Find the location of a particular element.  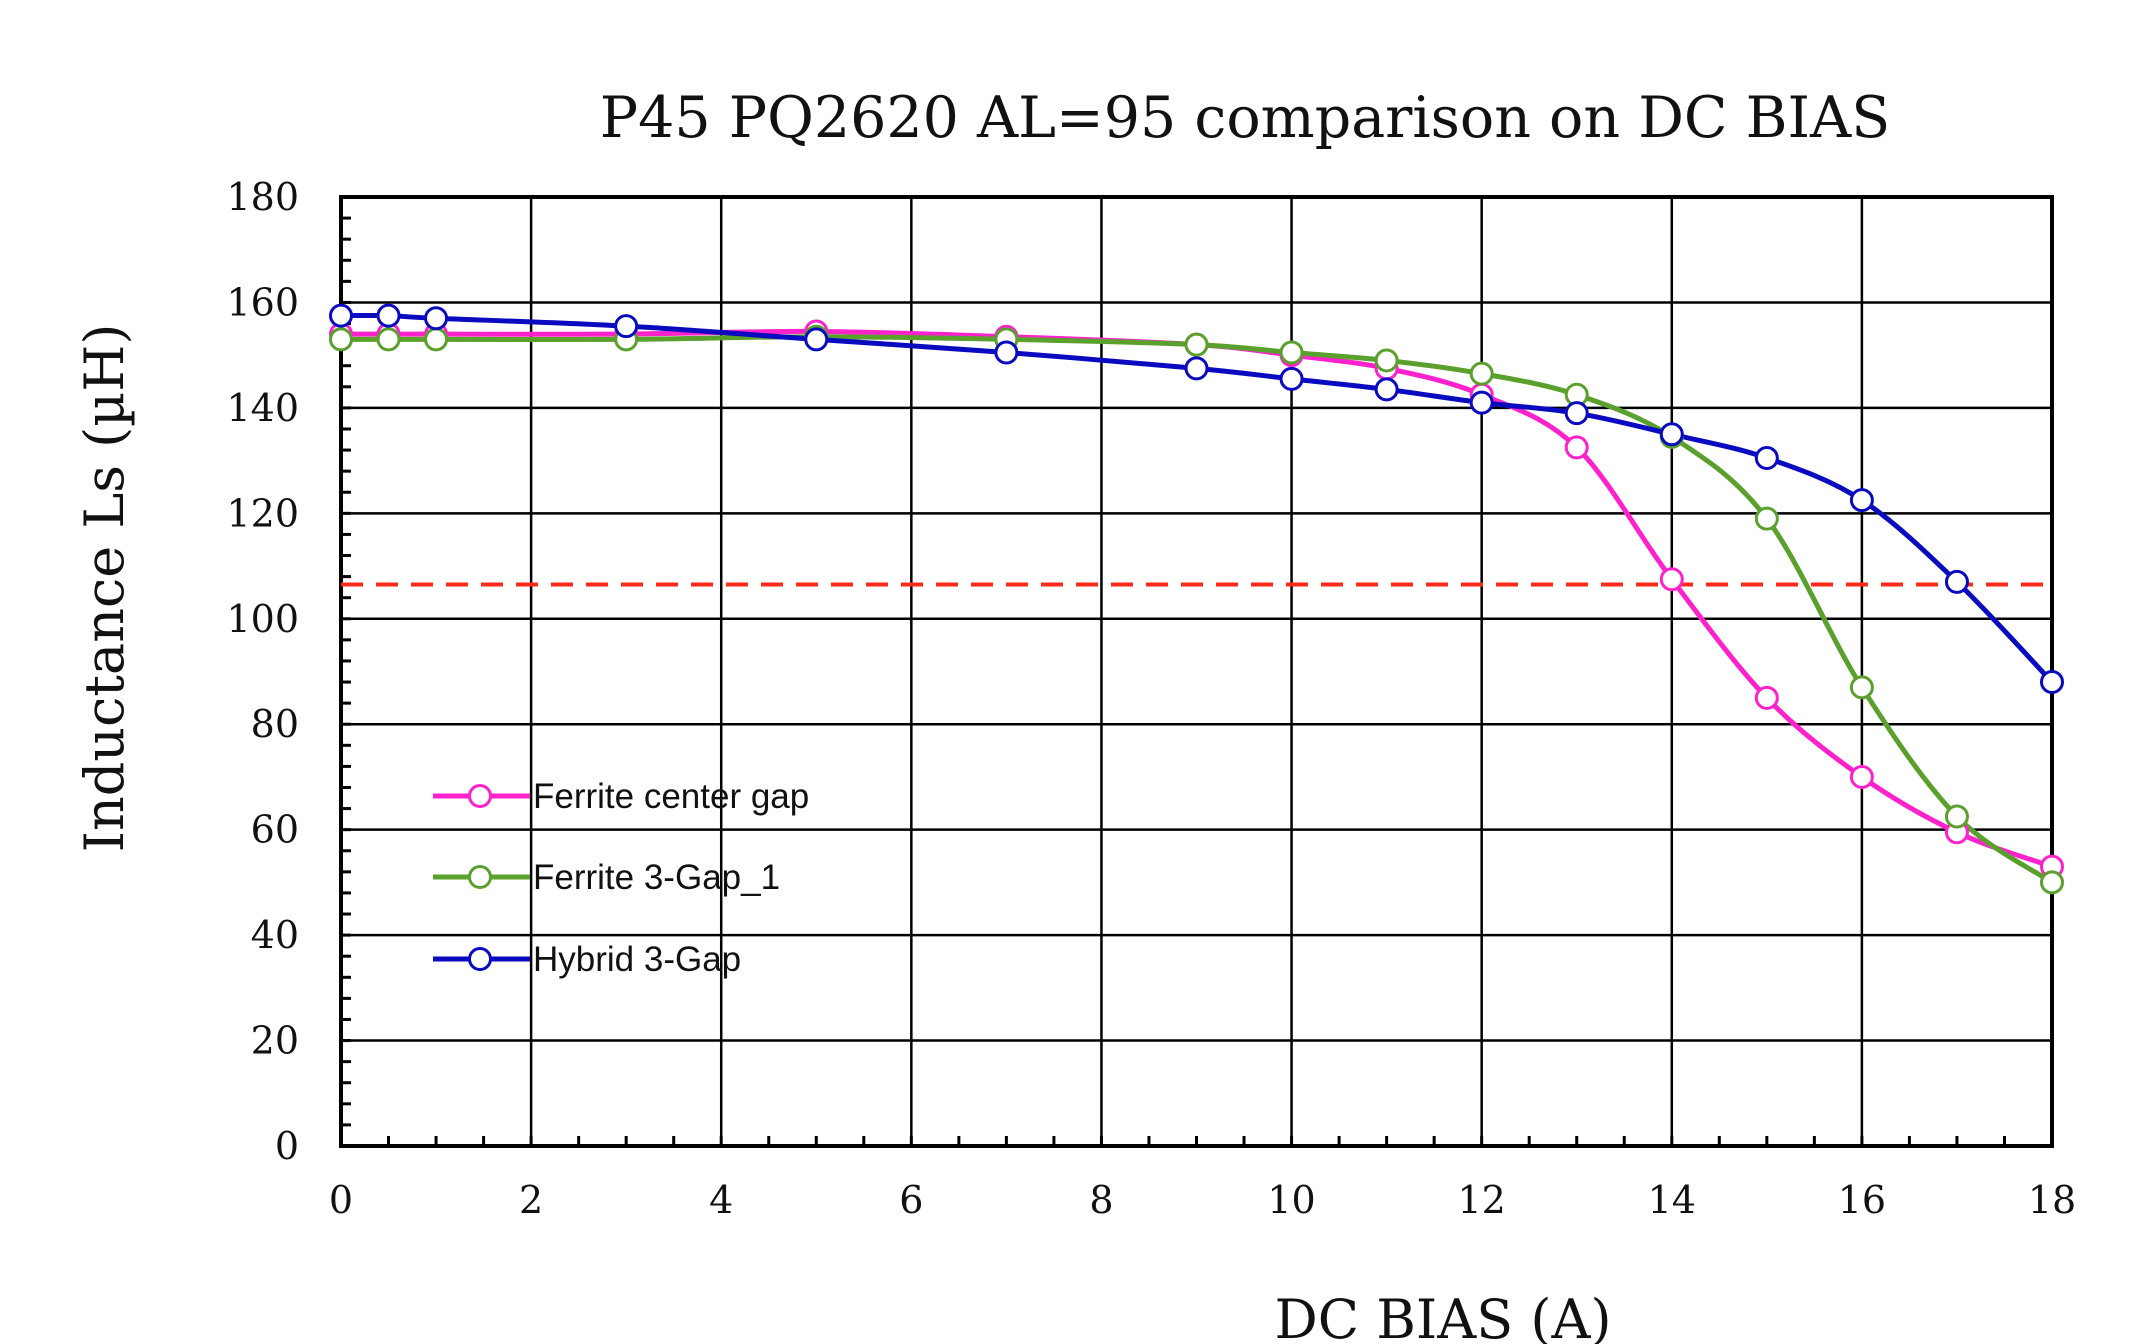

y-tick-label: 40 is located at coordinates (275, 935).